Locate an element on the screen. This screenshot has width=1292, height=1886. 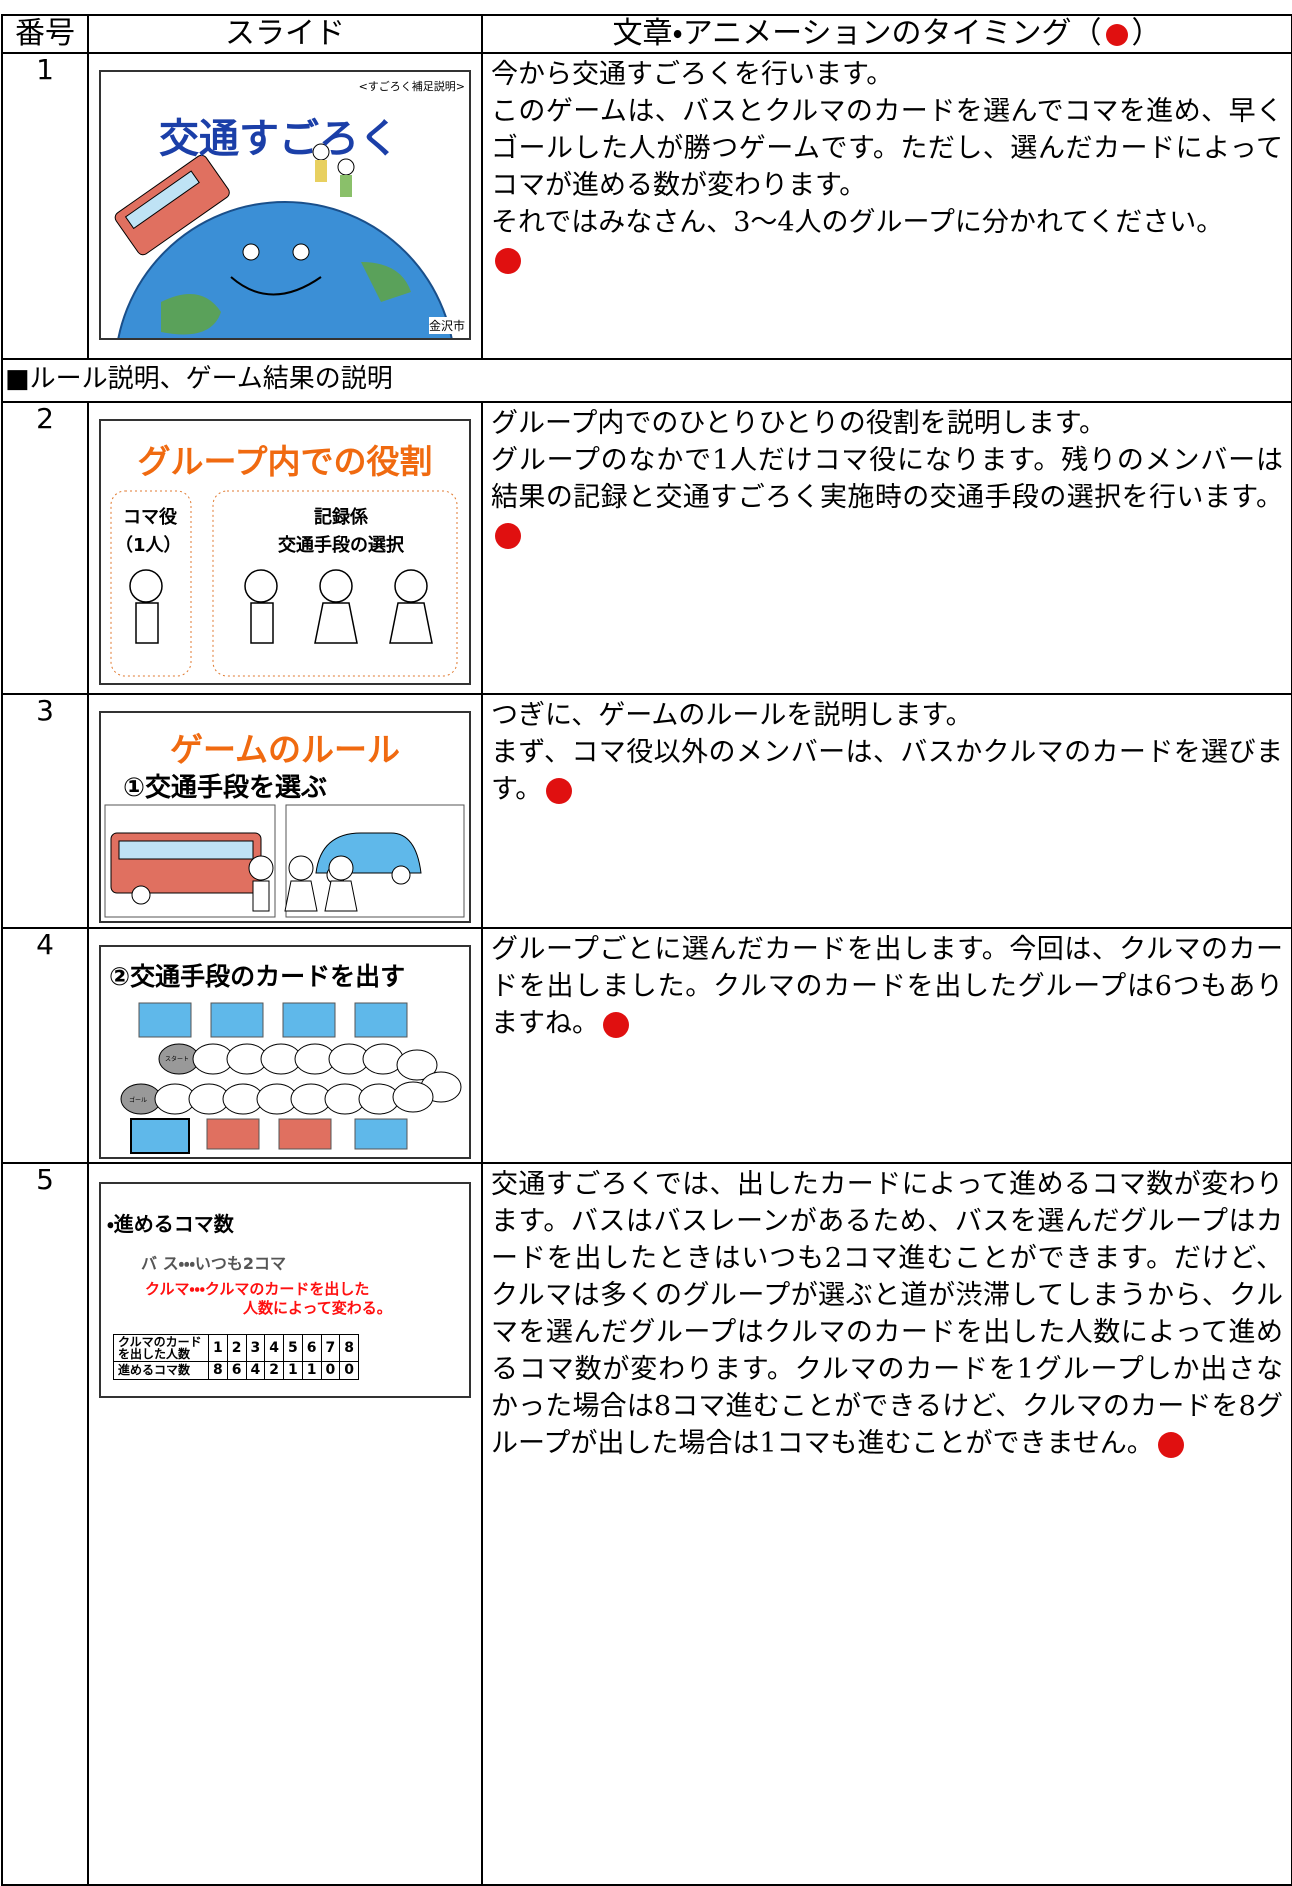
steps-row: クルマのカードを出した人数 1 2 3 4 5 6 7 8 is located at coordinates (236, 1348).